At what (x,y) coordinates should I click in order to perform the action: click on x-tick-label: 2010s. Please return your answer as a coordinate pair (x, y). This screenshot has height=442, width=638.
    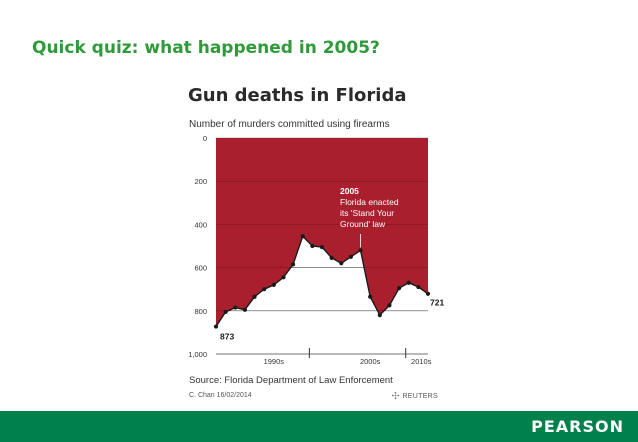
    Looking at the image, I should click on (421, 361).